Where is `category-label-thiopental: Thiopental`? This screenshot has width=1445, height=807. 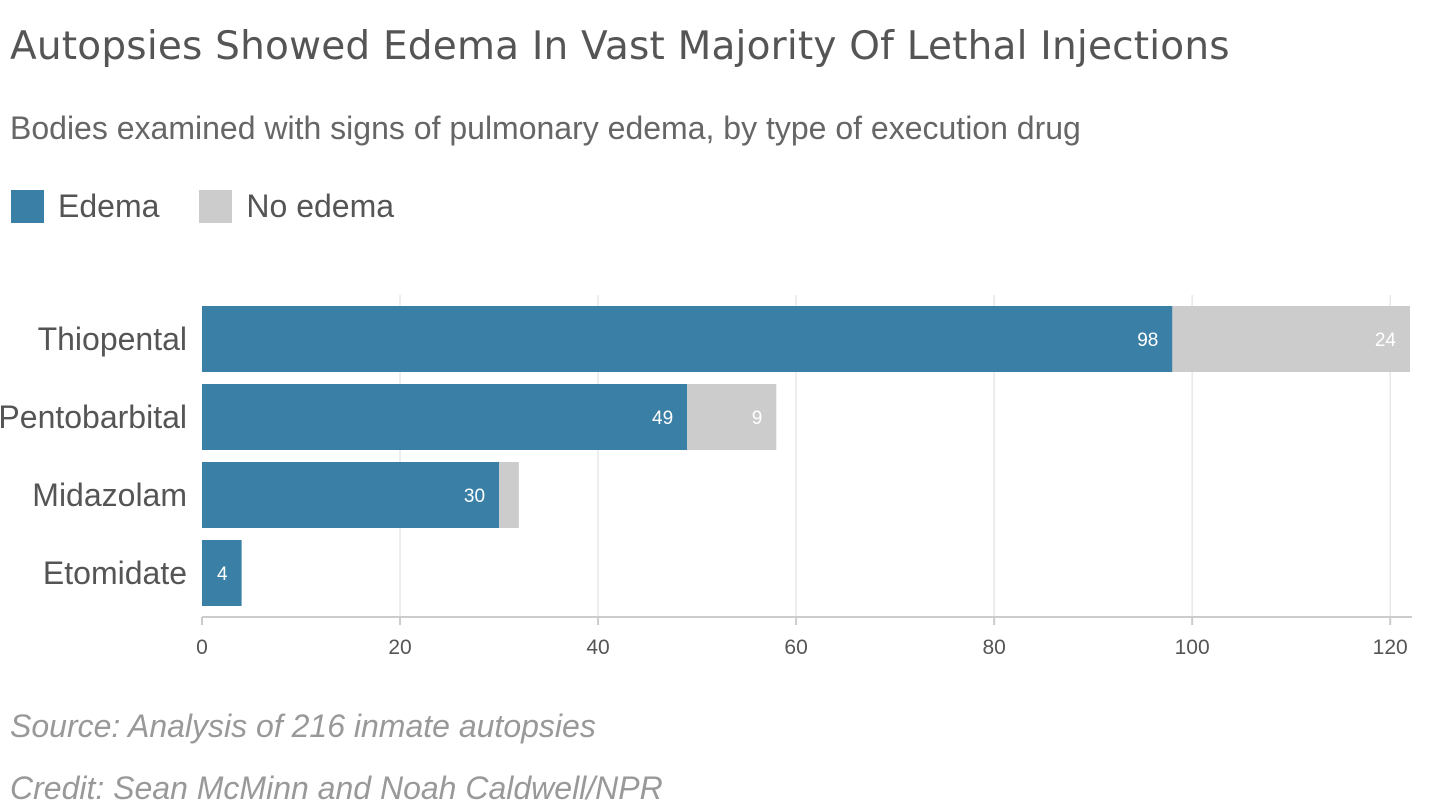
category-label-thiopental: Thiopental is located at coordinates (112, 339).